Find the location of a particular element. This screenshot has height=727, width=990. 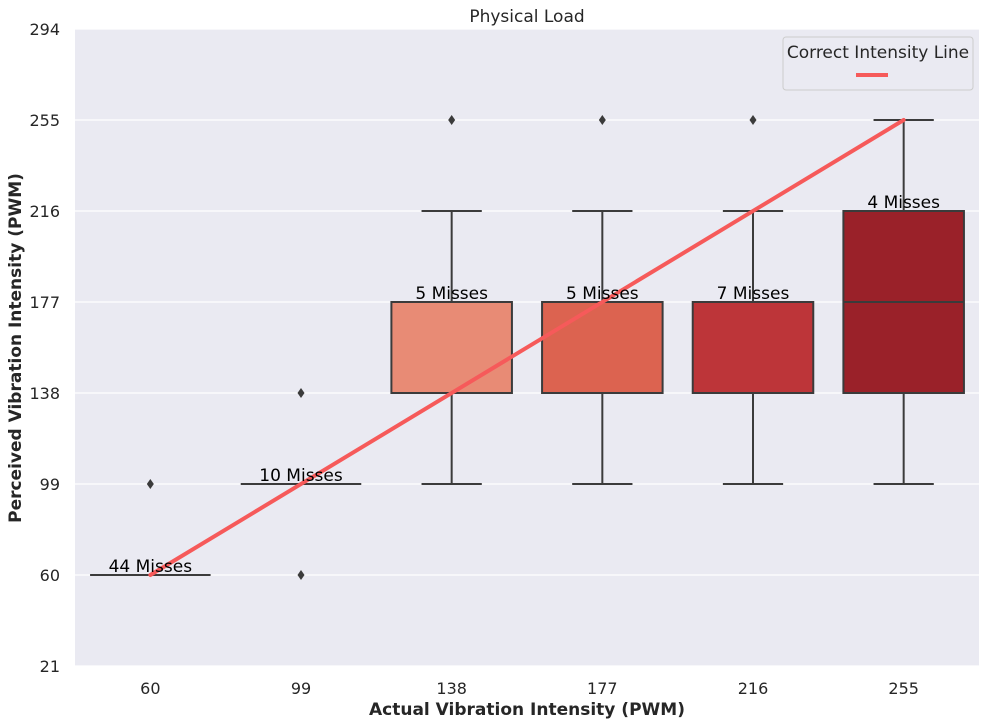

misses-label: 10 Misses is located at coordinates (301, 476).